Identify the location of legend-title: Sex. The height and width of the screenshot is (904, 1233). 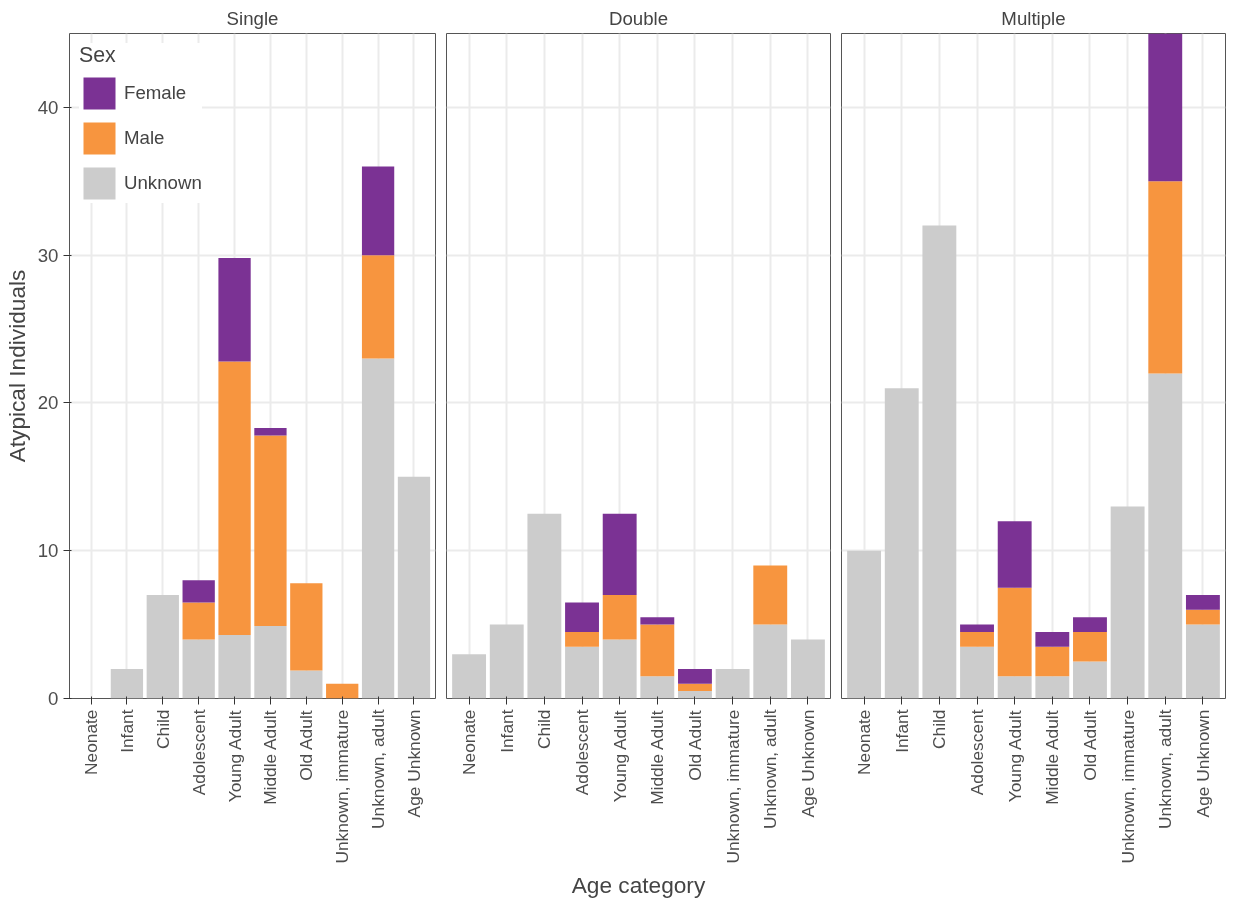
(98, 55).